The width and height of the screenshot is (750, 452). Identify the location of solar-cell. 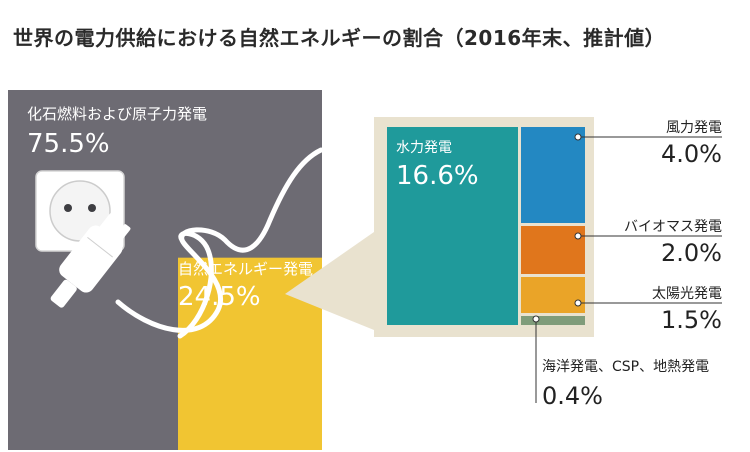
(553, 295).